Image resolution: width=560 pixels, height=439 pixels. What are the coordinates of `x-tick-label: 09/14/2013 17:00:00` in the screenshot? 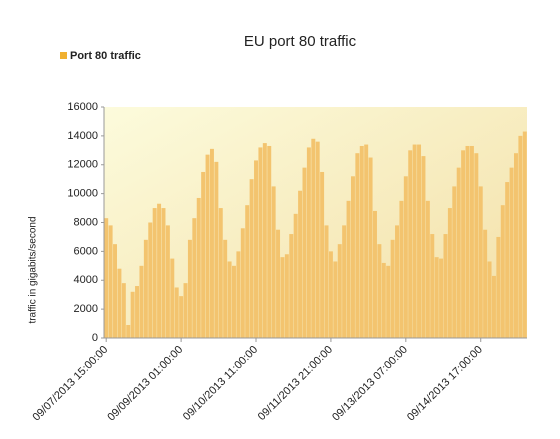 It's located at (445, 384).